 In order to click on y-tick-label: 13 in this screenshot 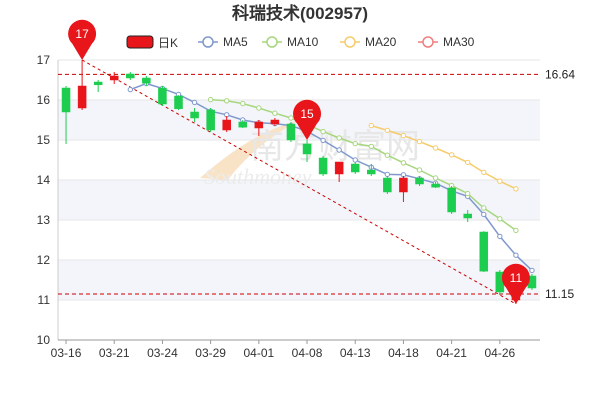, I will do `click(44, 220)`.